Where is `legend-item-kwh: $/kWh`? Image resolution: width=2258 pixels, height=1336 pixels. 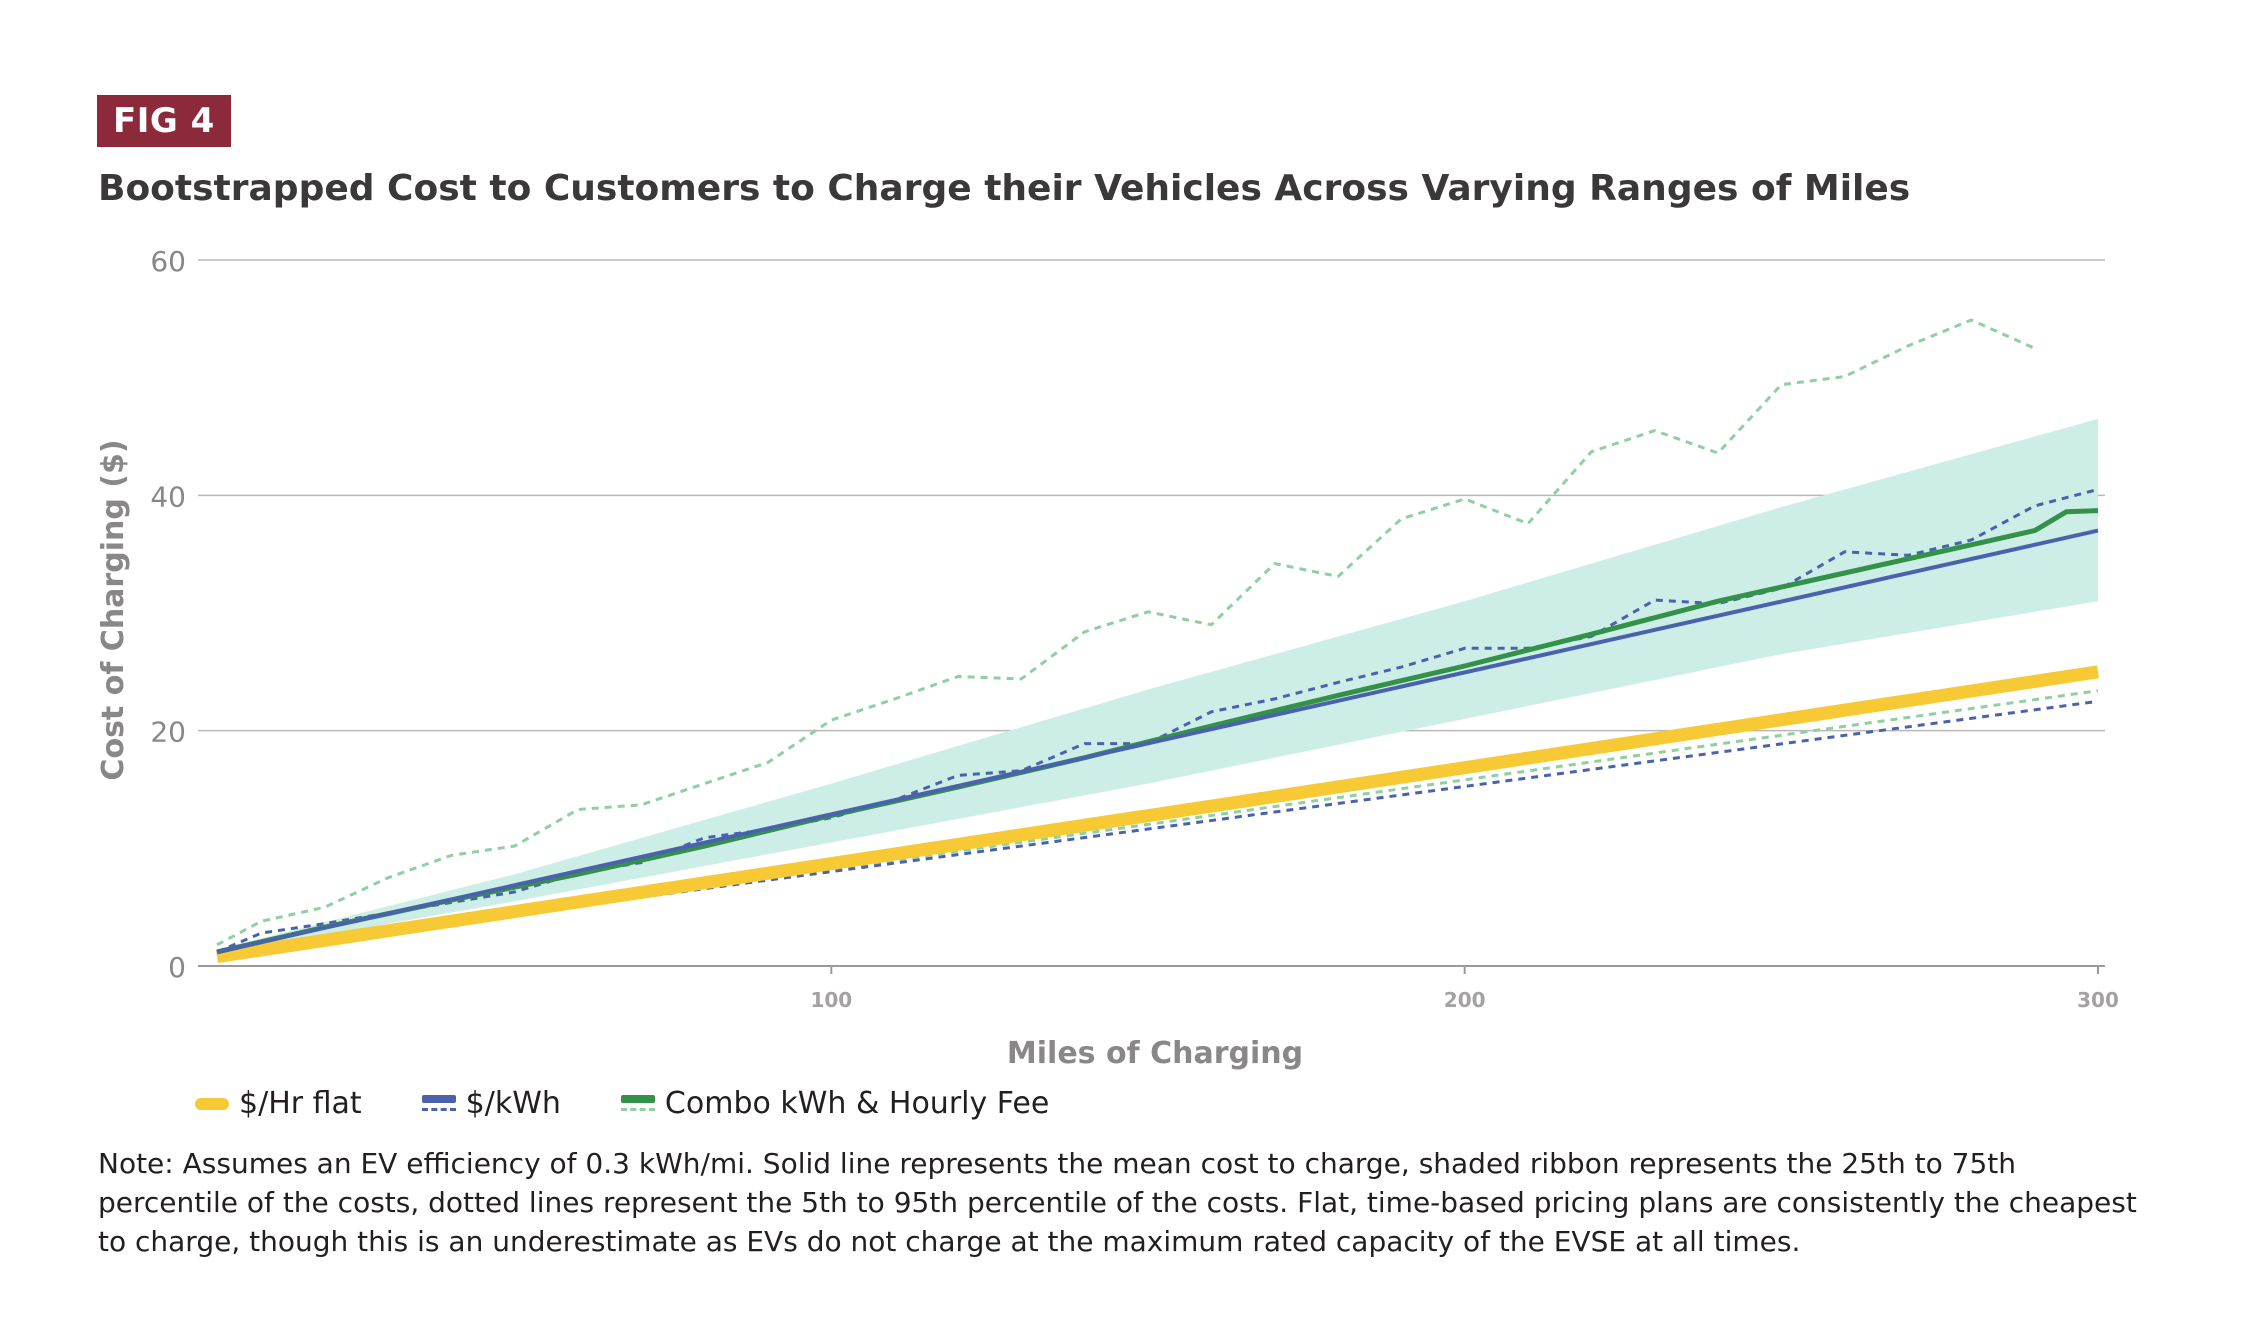
legend-item-kwh: $/kWh is located at coordinates (491, 1103).